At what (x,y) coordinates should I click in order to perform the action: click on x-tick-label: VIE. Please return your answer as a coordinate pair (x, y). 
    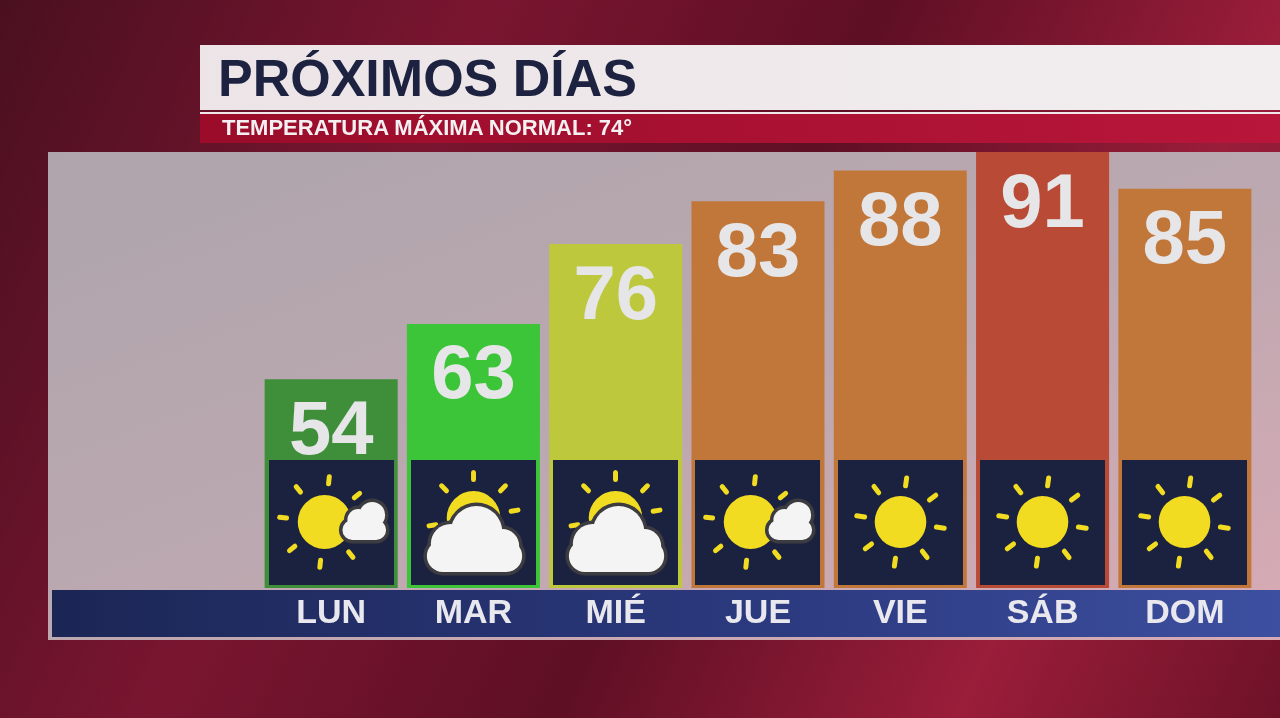
    Looking at the image, I should click on (900, 611).